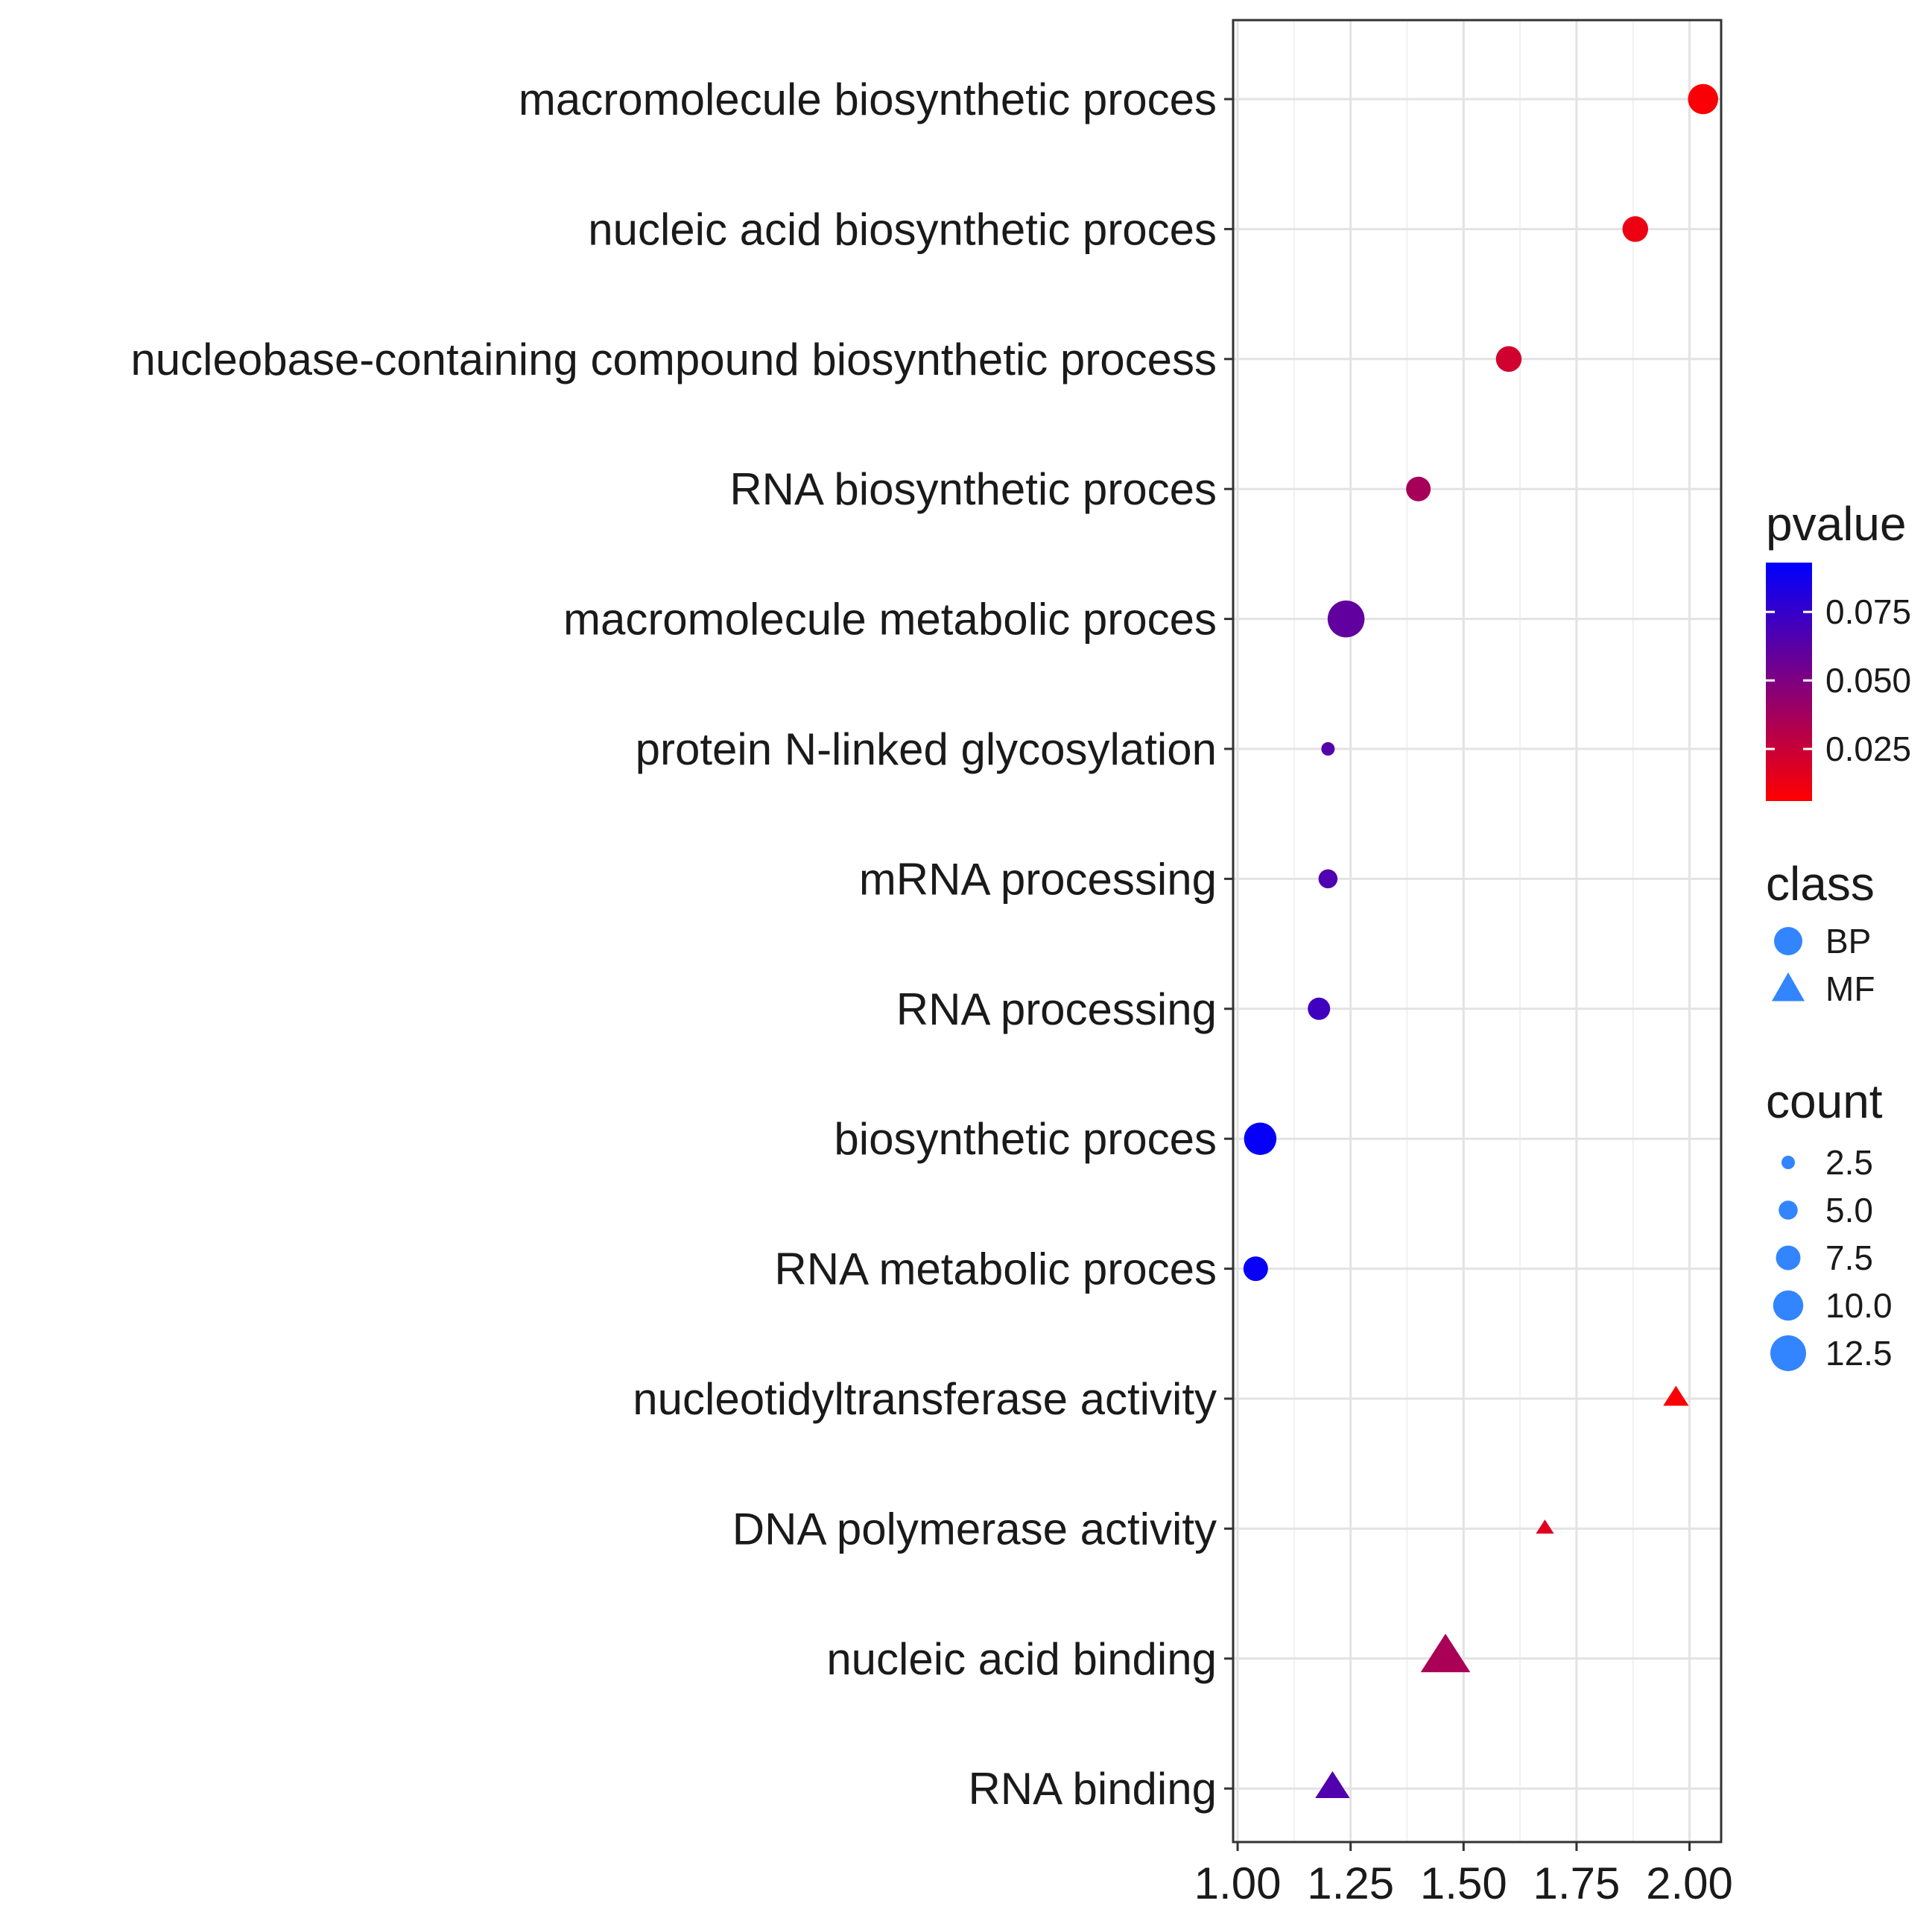 The height and width of the screenshot is (1924, 1932). I want to click on y-tick-label: biosynthetic proces, so click(1025, 1139).